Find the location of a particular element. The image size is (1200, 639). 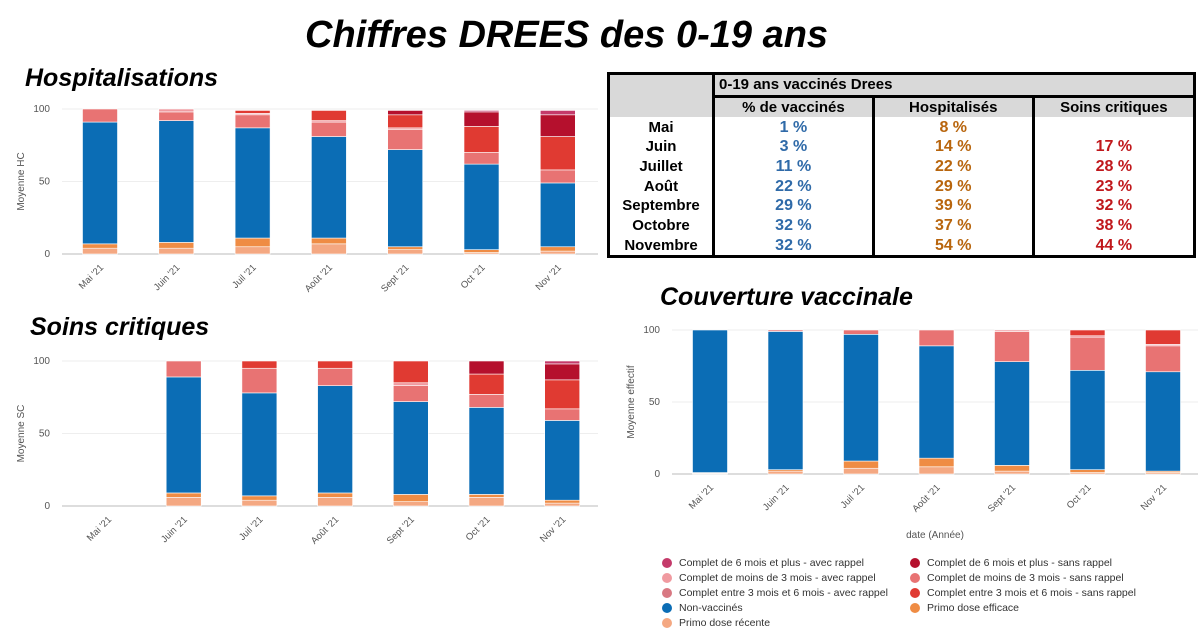

cell-month: Juin is located at coordinates (662, 147).